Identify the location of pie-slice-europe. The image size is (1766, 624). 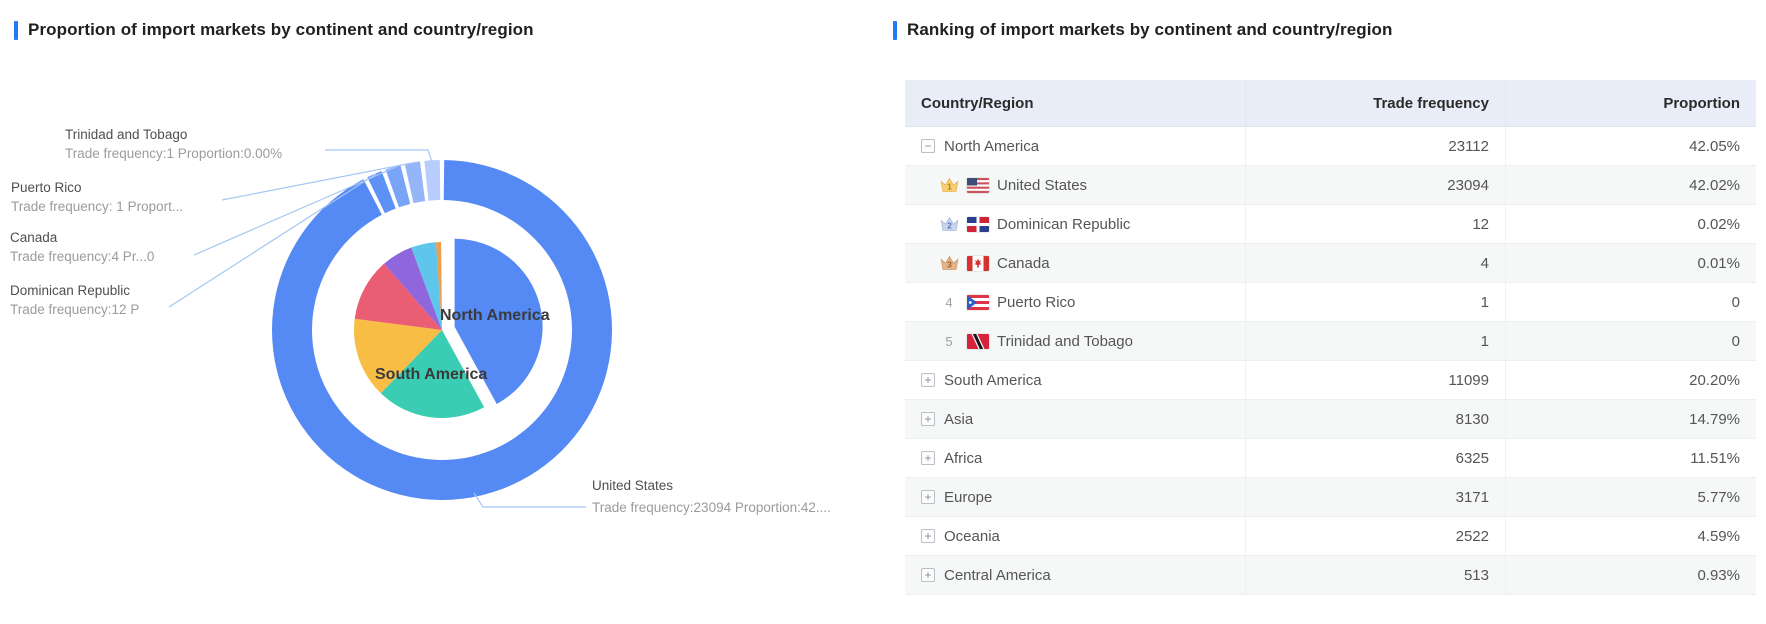
(413, 288).